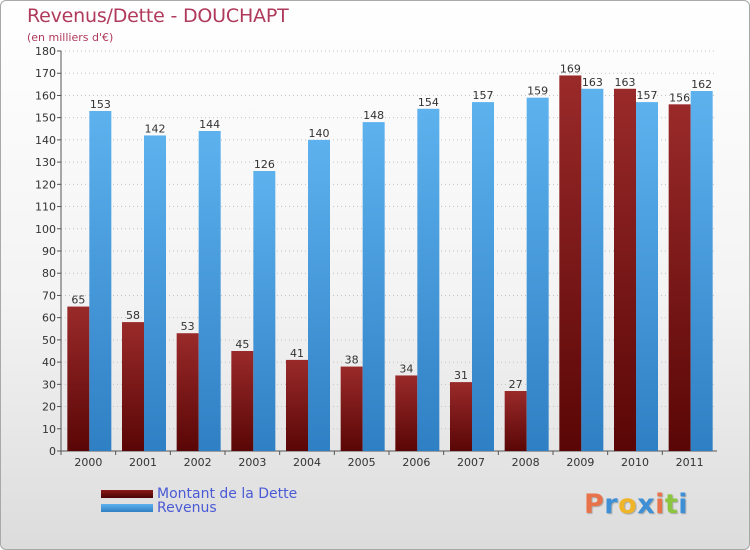 This screenshot has width=750, height=550. What do you see at coordinates (155, 128) in the screenshot?
I see `data-label: 142` at bounding box center [155, 128].